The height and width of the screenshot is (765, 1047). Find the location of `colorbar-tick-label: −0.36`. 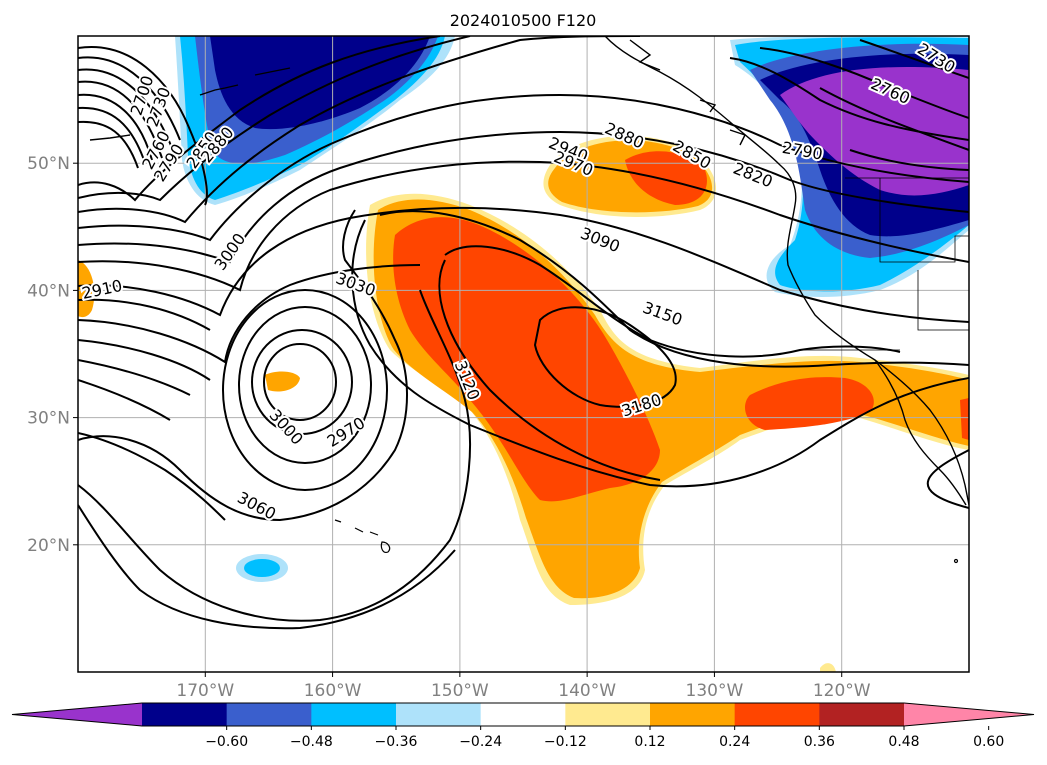

colorbar-tick-label: −0.36 is located at coordinates (396, 742).